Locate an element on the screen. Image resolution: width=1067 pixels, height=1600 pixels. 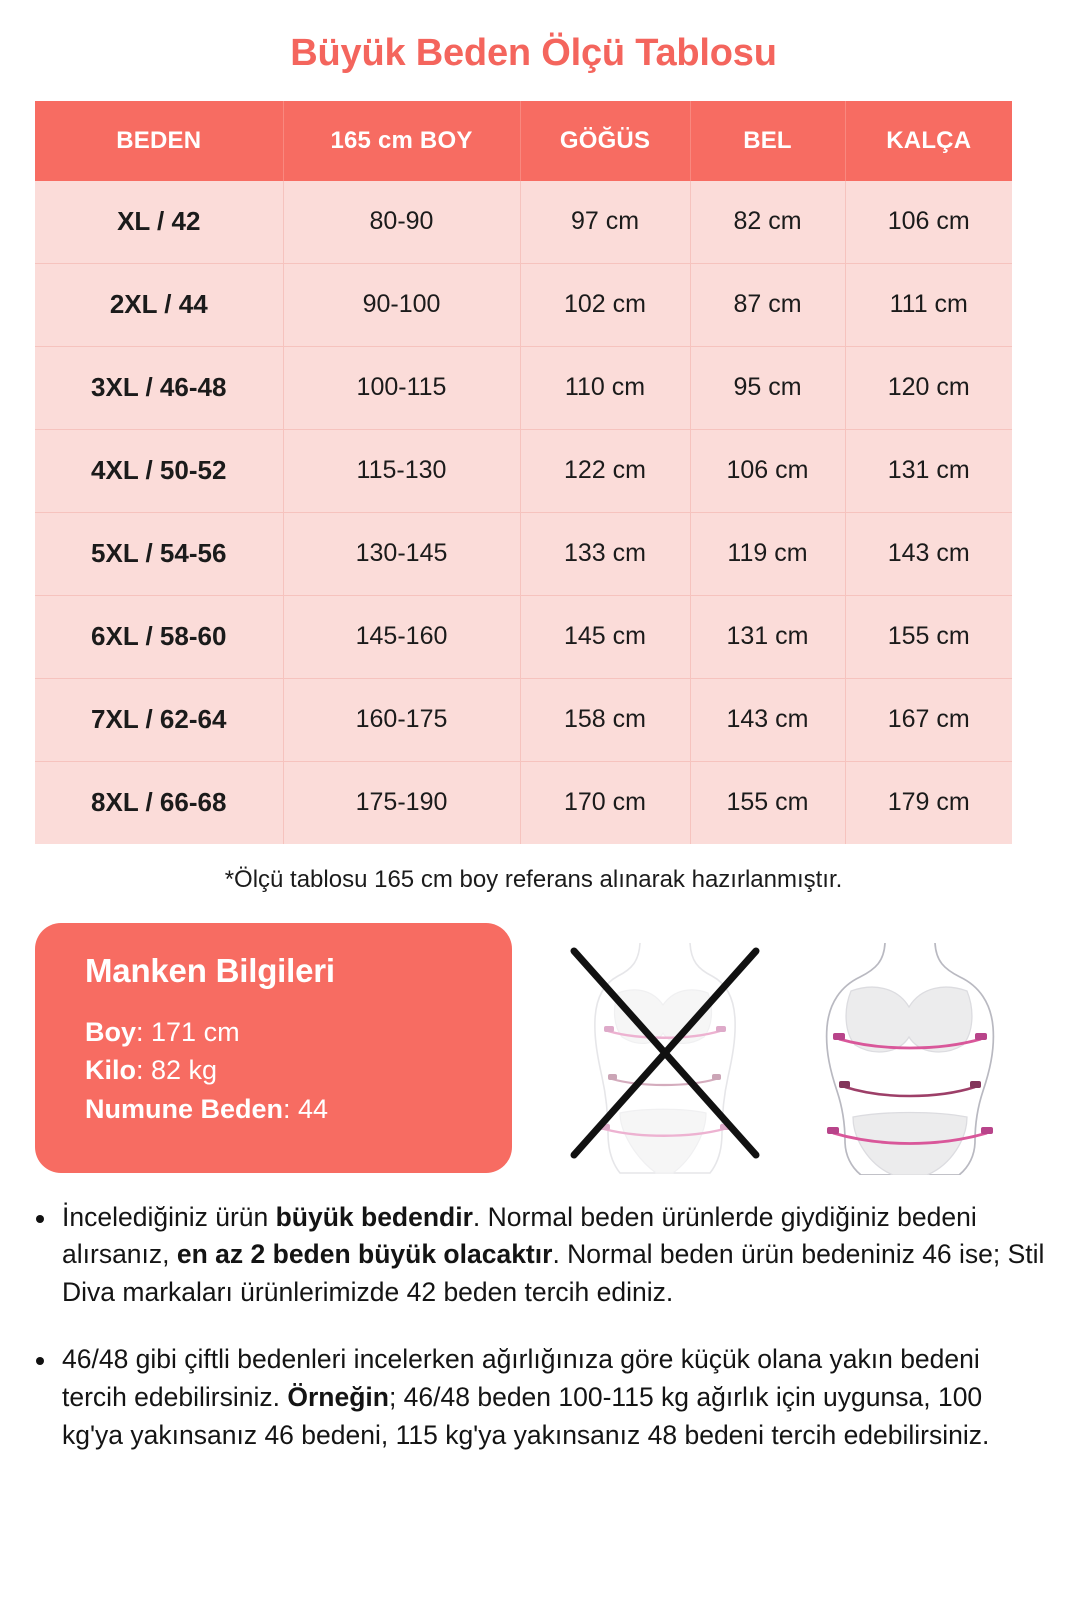
table-row: XL / 42 80-90 97 cm 82 cm 106 cm is located at coordinates (523, 222).